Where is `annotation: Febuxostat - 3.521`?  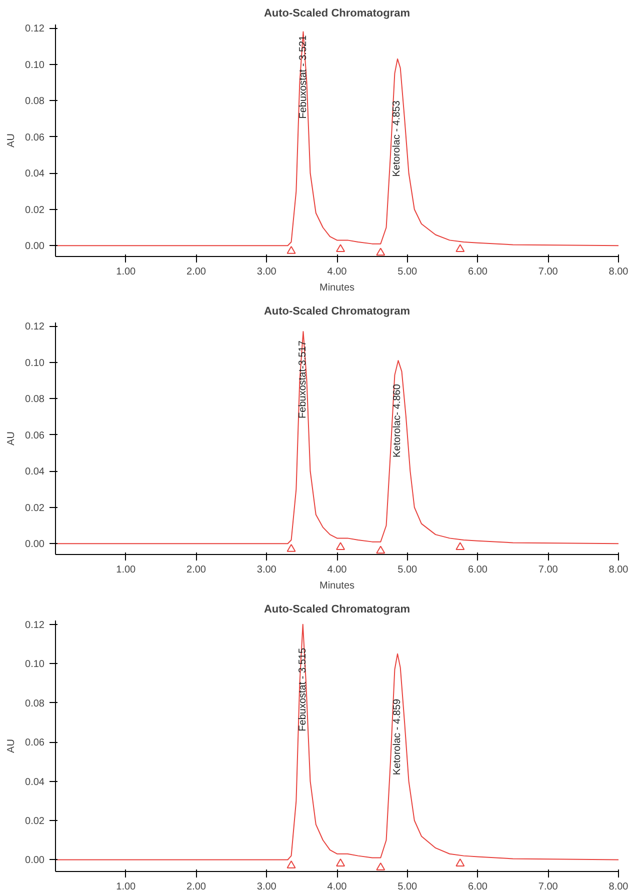 annotation: Febuxostat - 3.521 is located at coordinates (303, 76).